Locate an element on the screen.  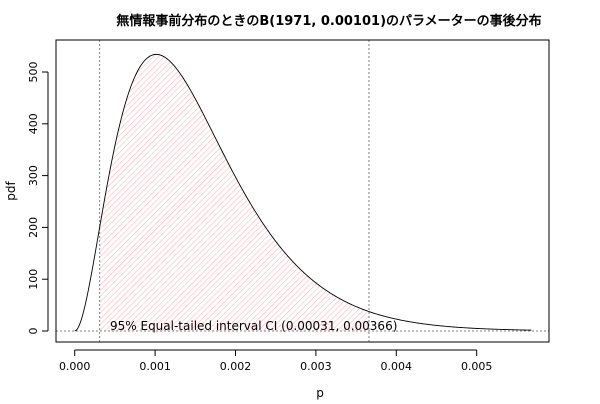
x-tick-label: 0.002 is located at coordinates (236, 366).